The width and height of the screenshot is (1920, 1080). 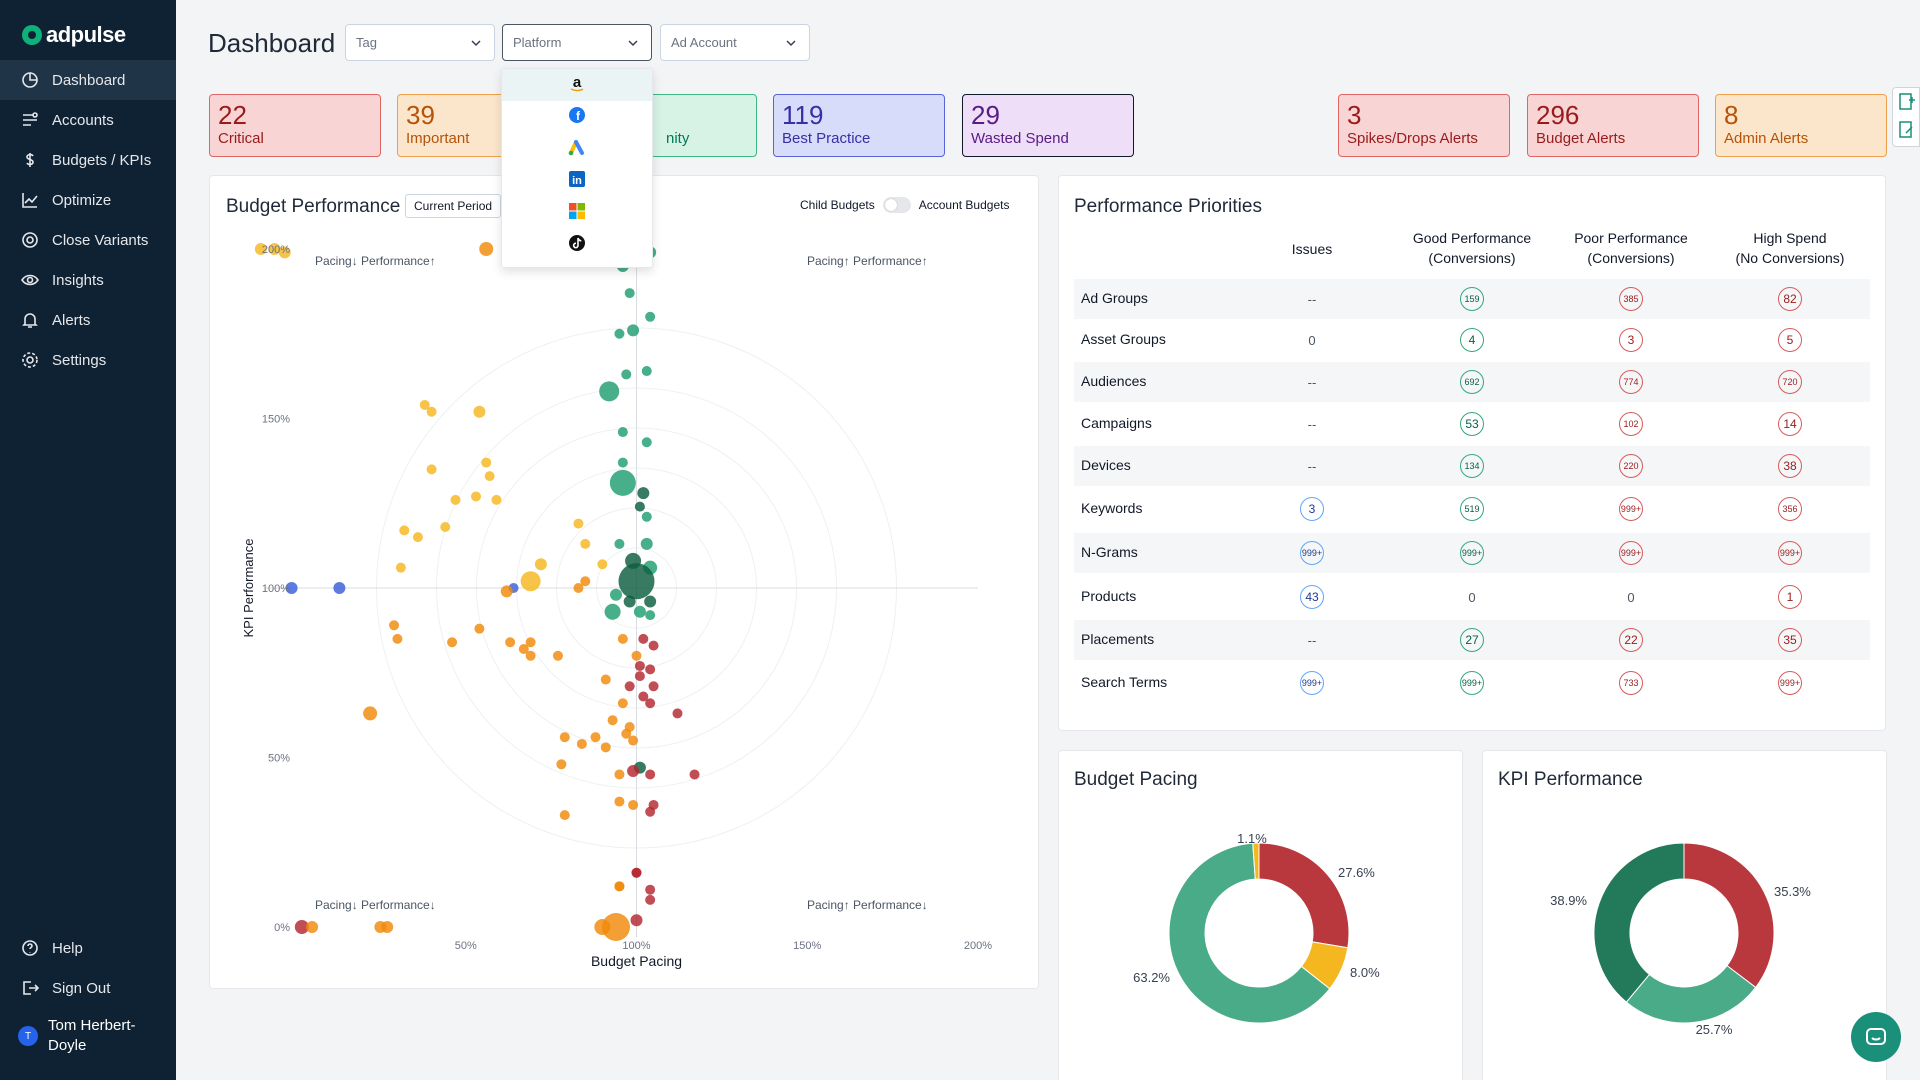 What do you see at coordinates (678, 138) in the screenshot?
I see `card-label: nity` at bounding box center [678, 138].